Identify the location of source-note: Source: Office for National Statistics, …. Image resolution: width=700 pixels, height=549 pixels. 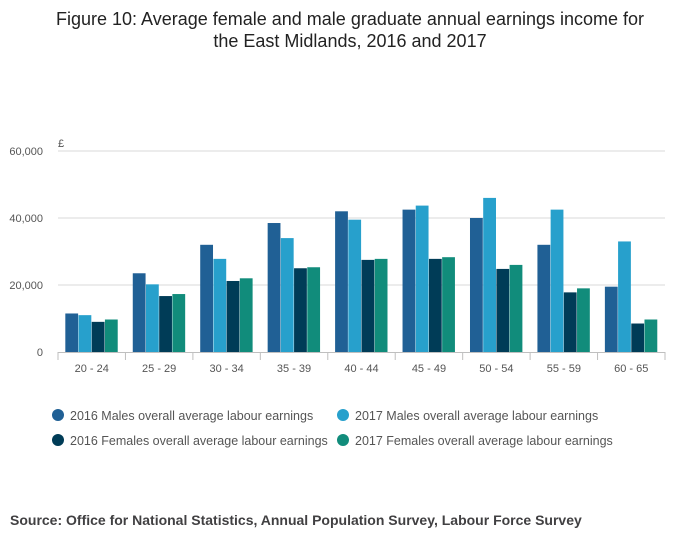
(296, 520).